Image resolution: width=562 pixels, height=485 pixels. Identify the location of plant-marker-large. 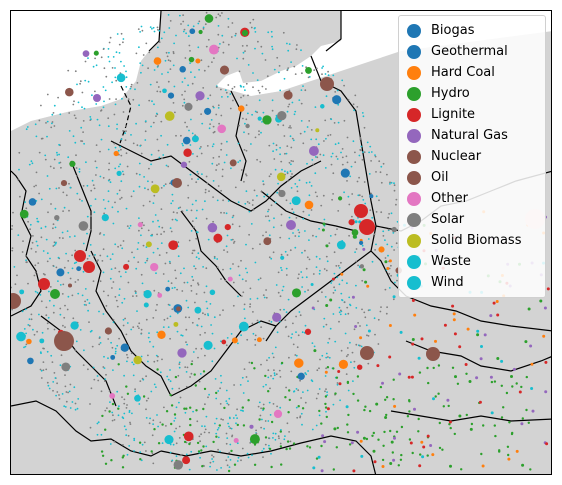
(291, 225).